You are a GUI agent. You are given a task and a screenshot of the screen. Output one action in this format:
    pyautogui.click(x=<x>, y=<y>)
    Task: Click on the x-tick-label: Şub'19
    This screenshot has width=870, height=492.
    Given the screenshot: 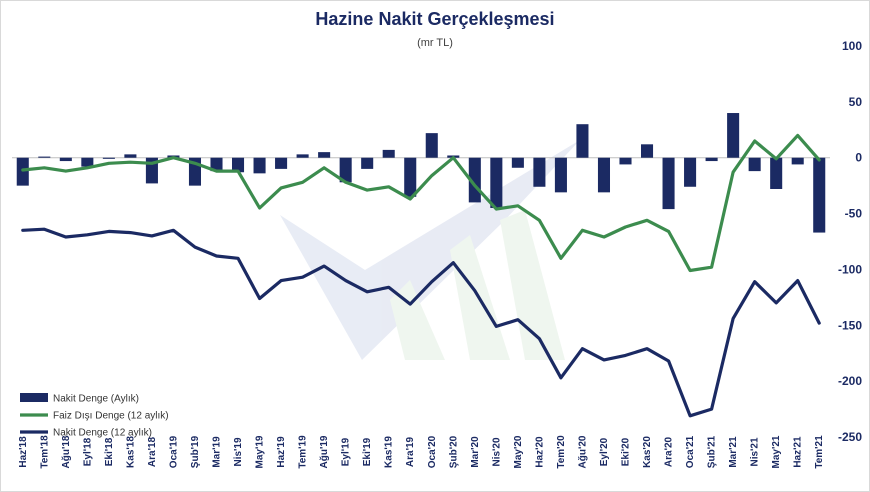 What is the action you would take?
    pyautogui.click(x=195, y=451)
    